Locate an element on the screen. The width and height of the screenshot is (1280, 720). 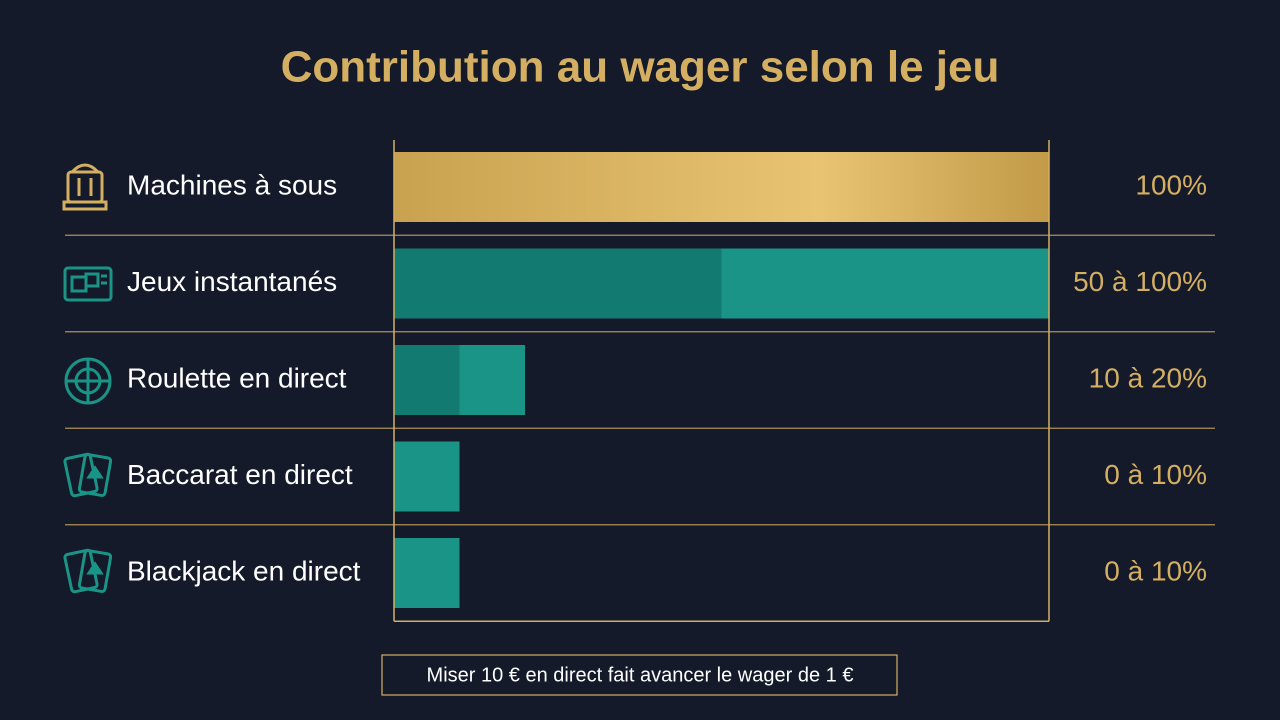
chart-title: Contribution au wager selon le jeu is located at coordinates (640, 67).